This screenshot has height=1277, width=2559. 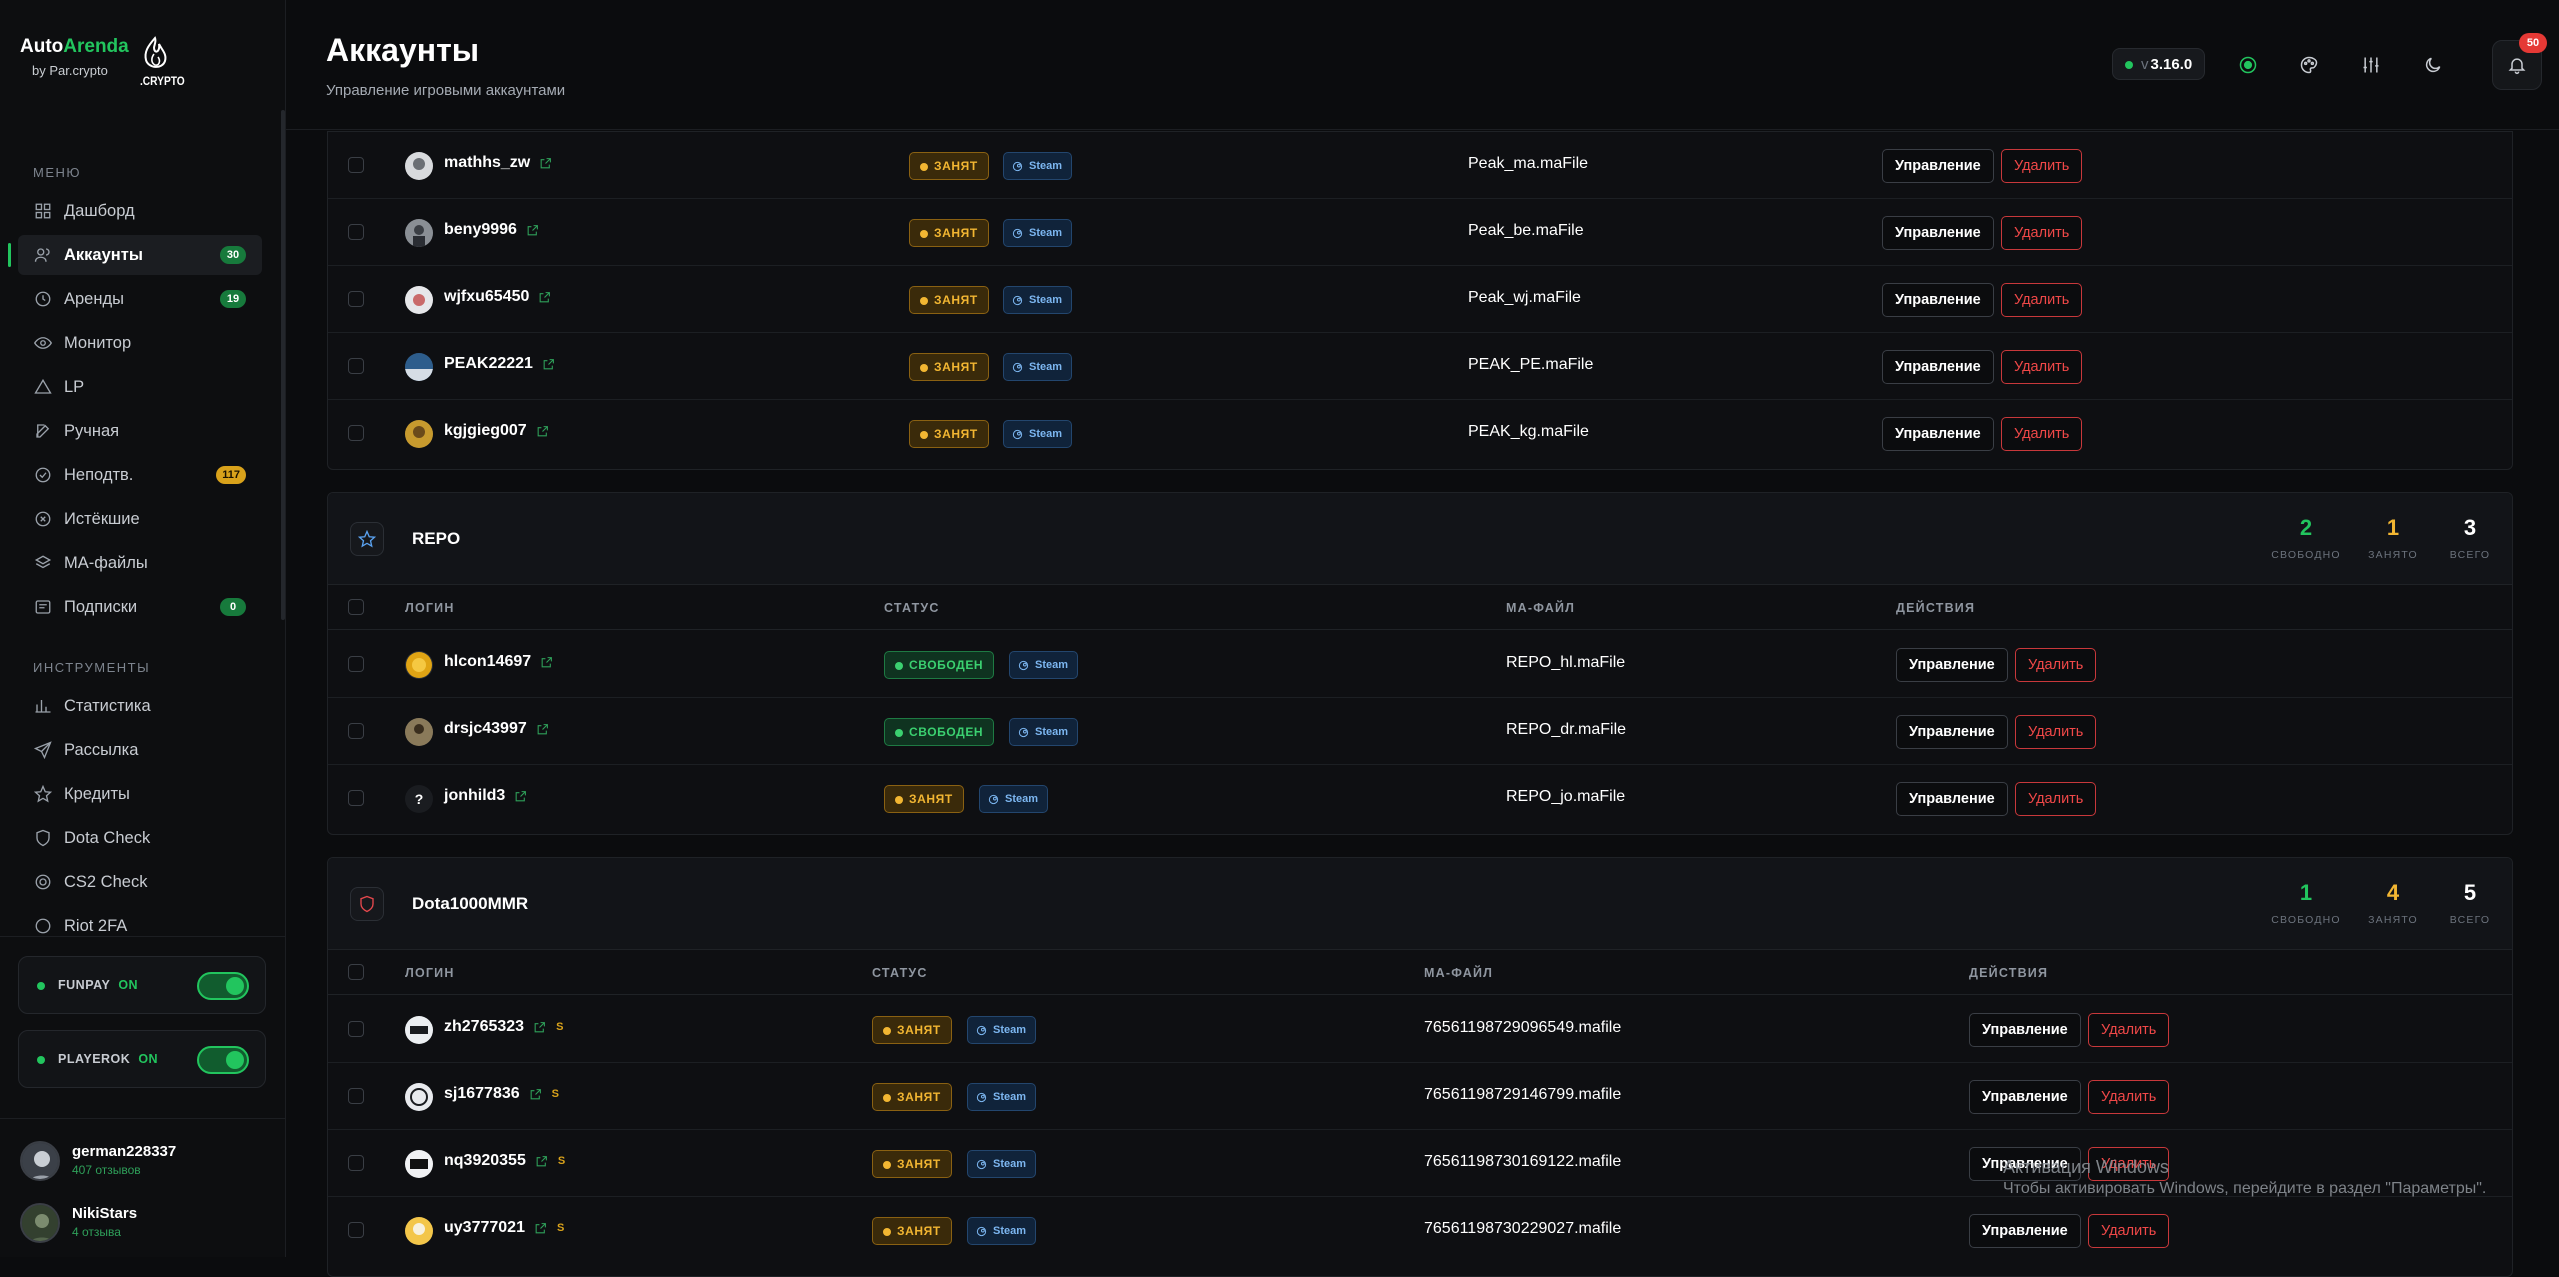 I want to click on account-login: sj1677836 S, so click(x=501, y=1093).